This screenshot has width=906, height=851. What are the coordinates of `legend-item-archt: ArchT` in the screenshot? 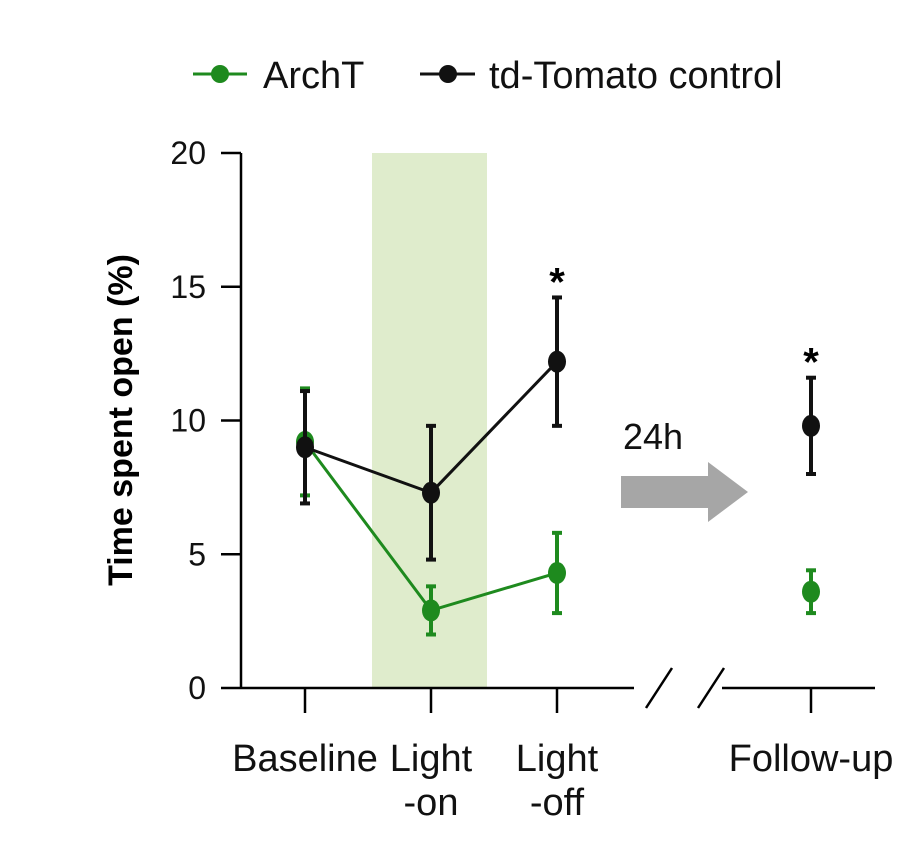 It's located at (278, 76).